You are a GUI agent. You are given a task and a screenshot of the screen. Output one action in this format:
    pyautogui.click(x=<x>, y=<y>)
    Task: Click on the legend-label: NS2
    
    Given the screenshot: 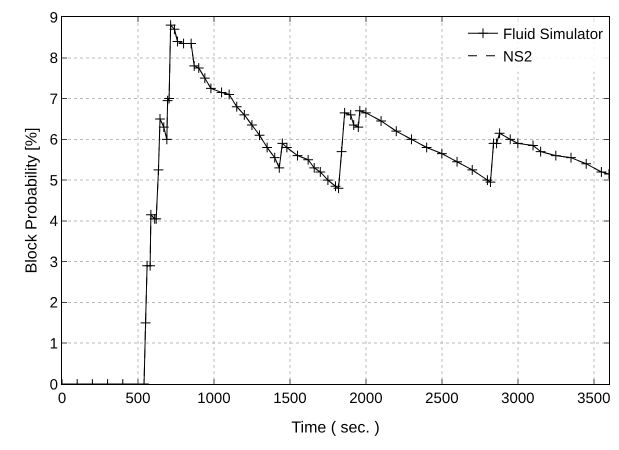 What is the action you would take?
    pyautogui.click(x=517, y=57)
    